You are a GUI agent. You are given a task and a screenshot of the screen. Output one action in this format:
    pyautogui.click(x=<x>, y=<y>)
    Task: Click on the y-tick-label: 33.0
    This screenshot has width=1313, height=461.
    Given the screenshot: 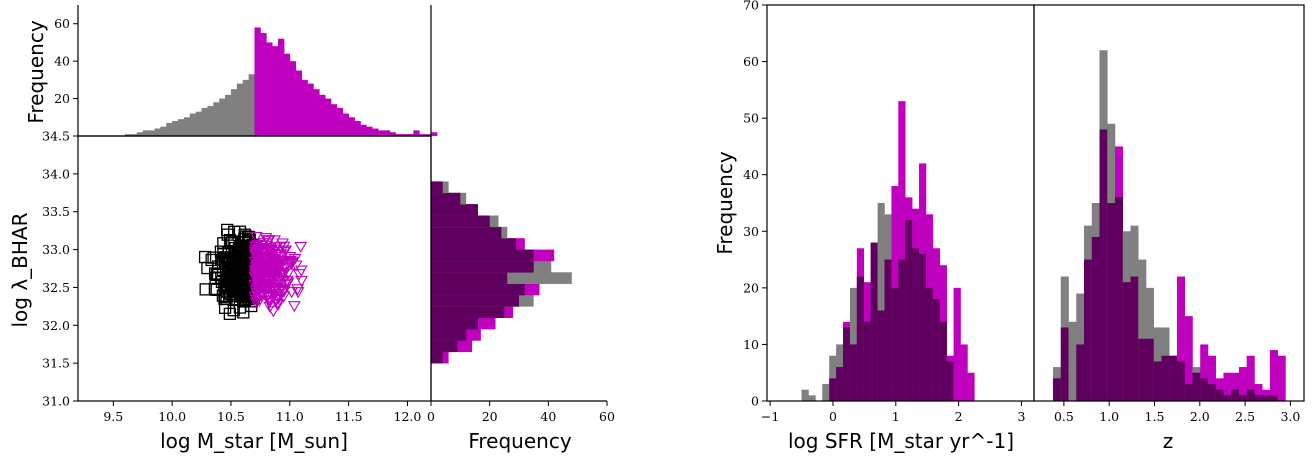 What is the action you would take?
    pyautogui.click(x=56, y=249)
    